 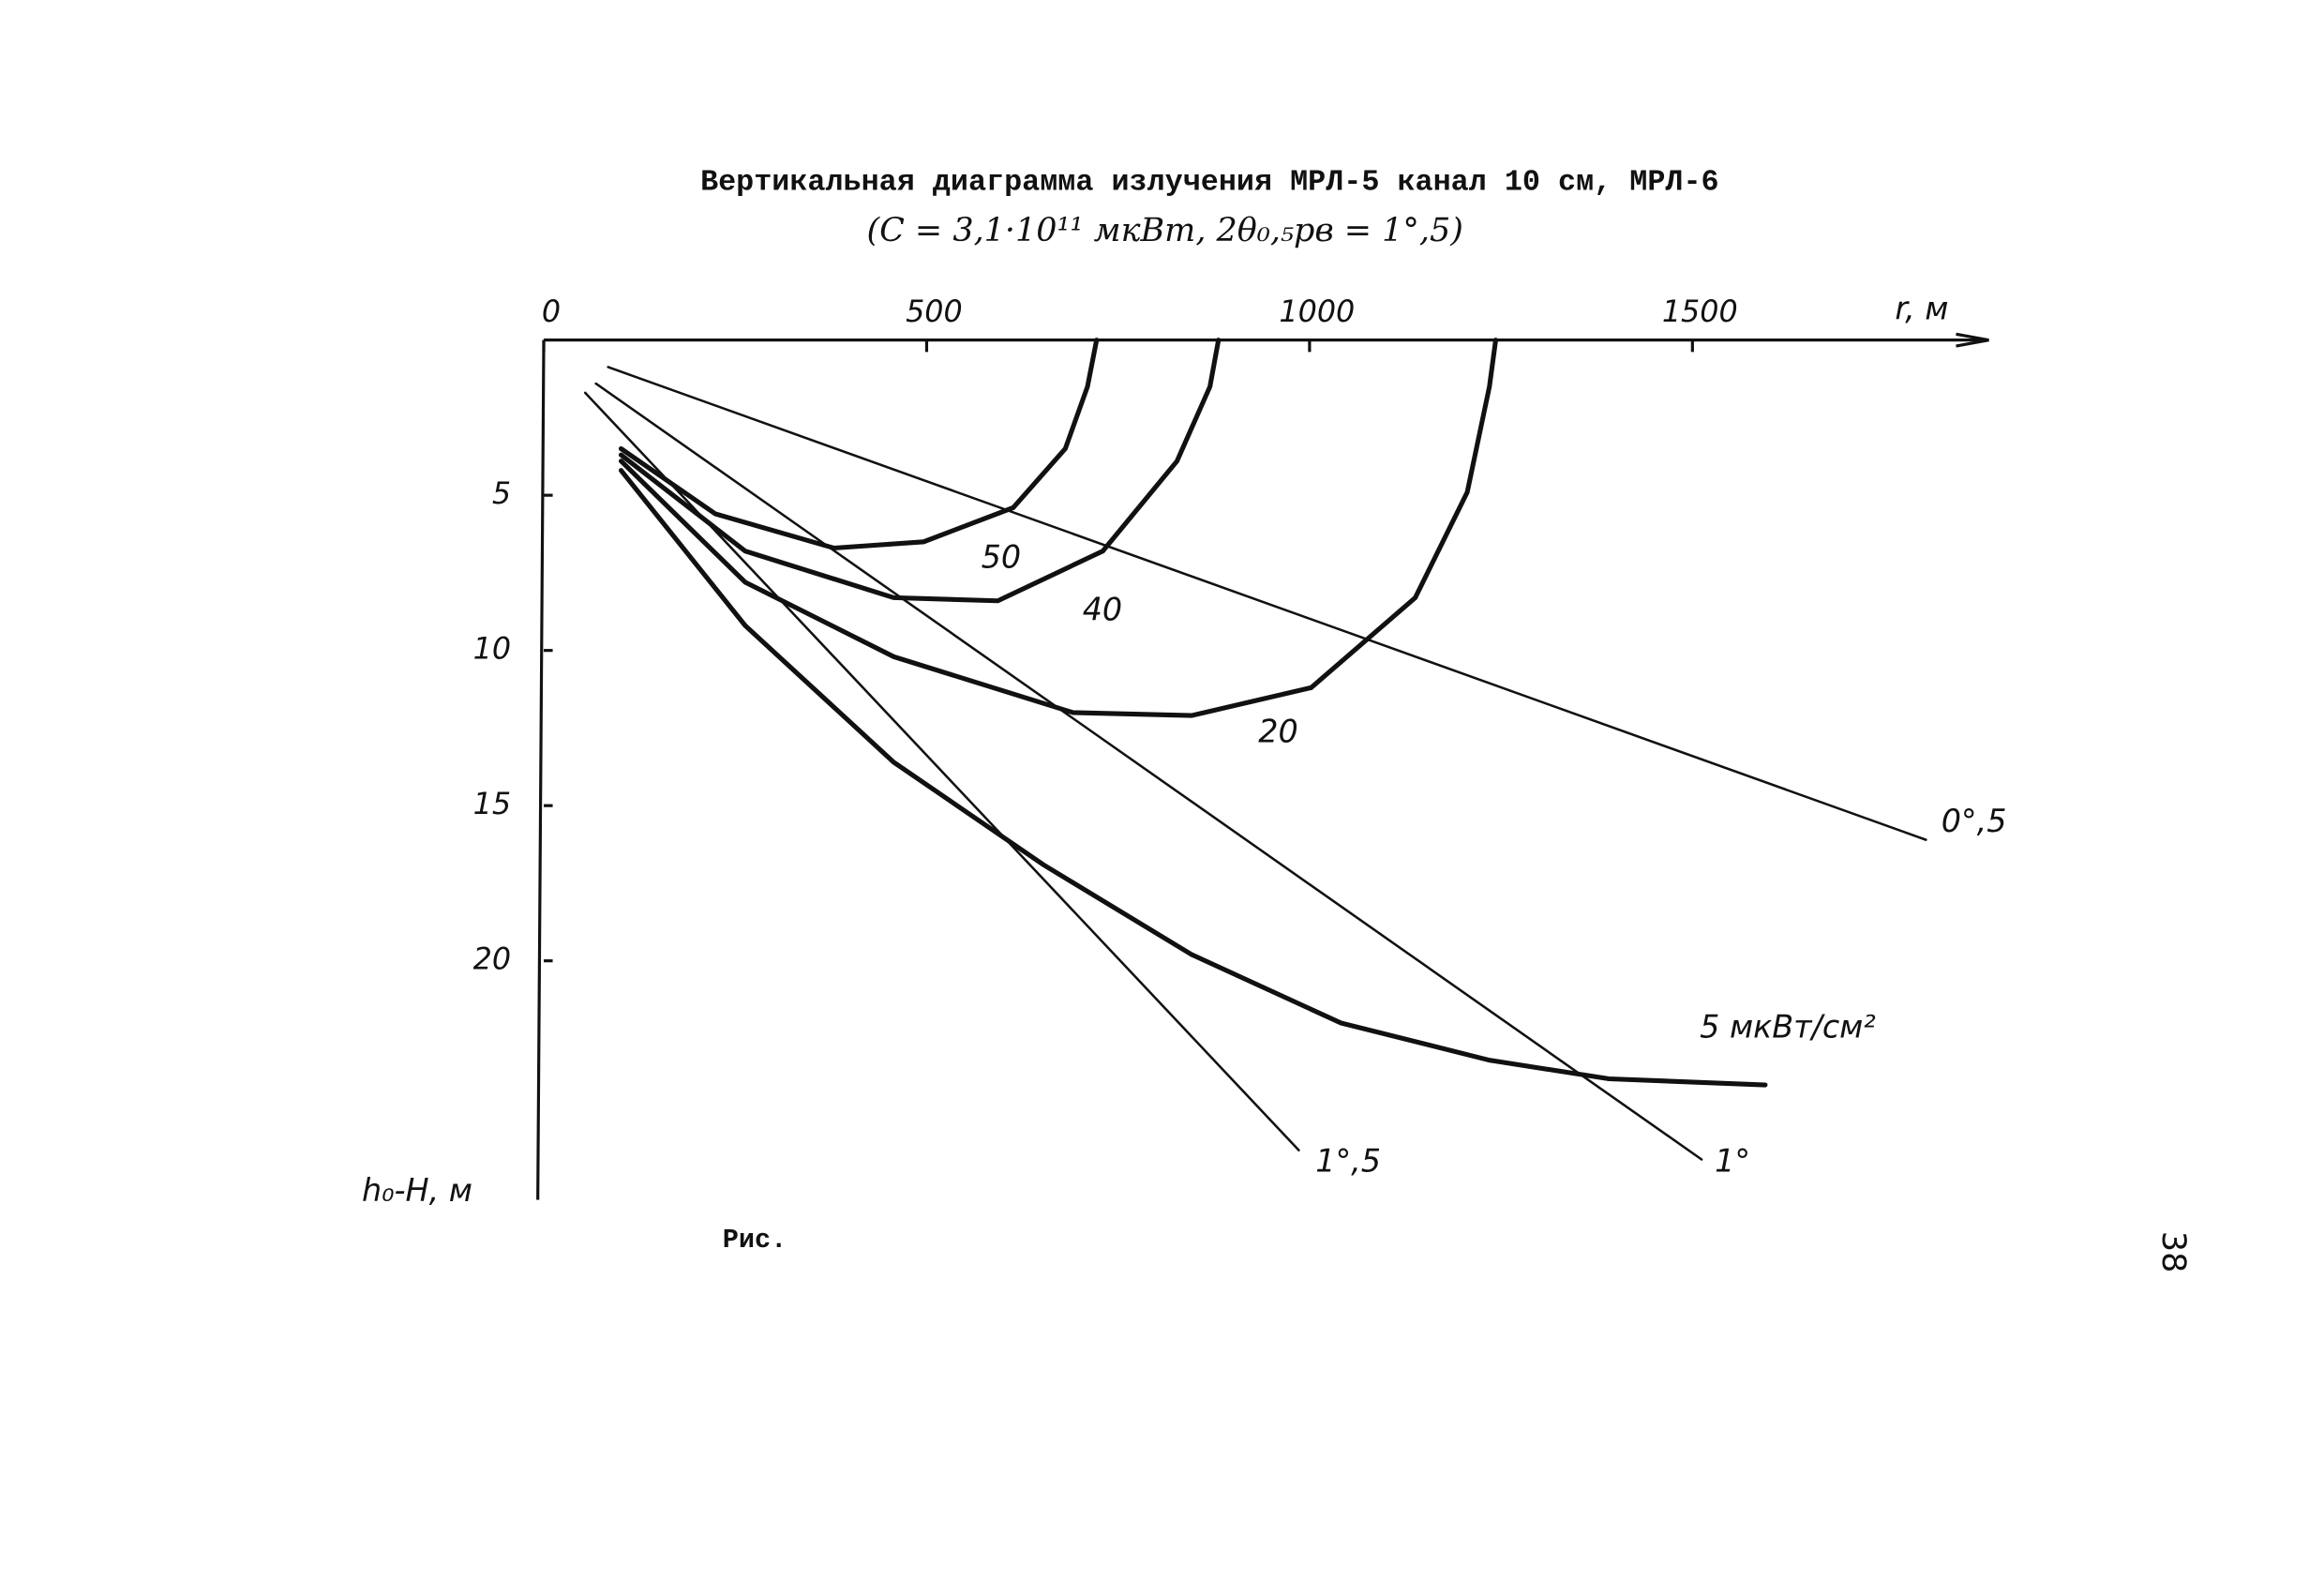 What do you see at coordinates (1922, 308) in the screenshot?
I see `x-axis-label: r, м` at bounding box center [1922, 308].